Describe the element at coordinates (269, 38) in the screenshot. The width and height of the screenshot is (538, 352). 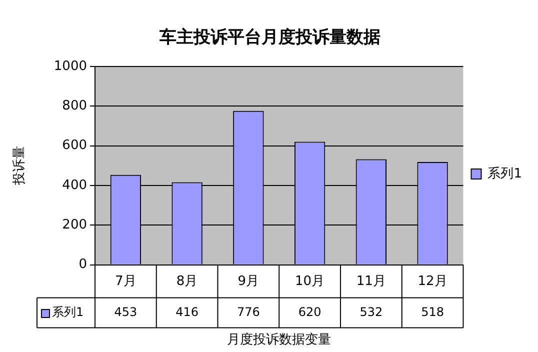
I see `chart-title: 车主投诉平台月度投诉量数据` at that location.